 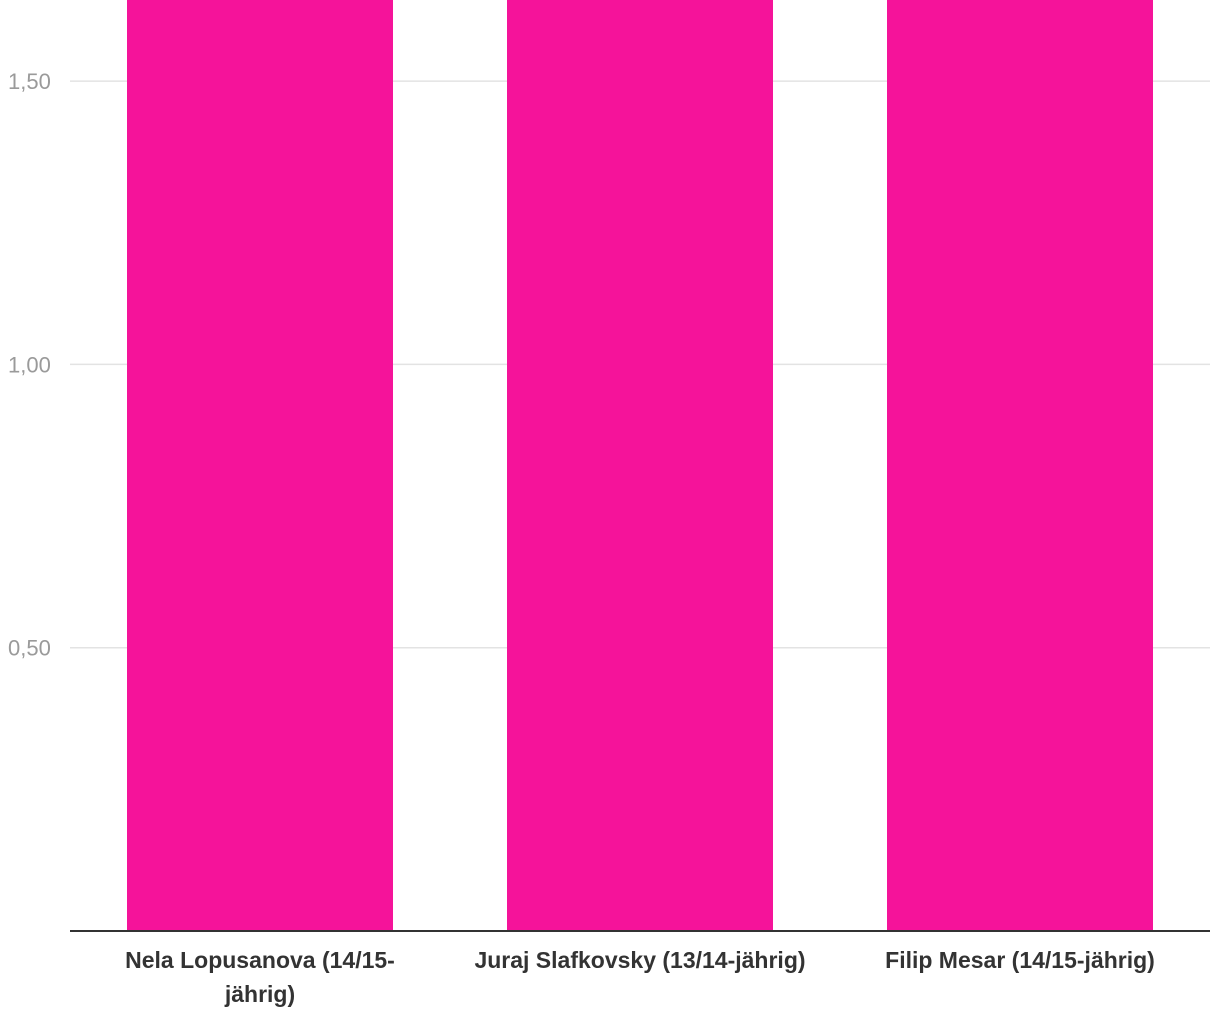 What do you see at coordinates (29, 648) in the screenshot?
I see `y-tick-label: 0,50` at bounding box center [29, 648].